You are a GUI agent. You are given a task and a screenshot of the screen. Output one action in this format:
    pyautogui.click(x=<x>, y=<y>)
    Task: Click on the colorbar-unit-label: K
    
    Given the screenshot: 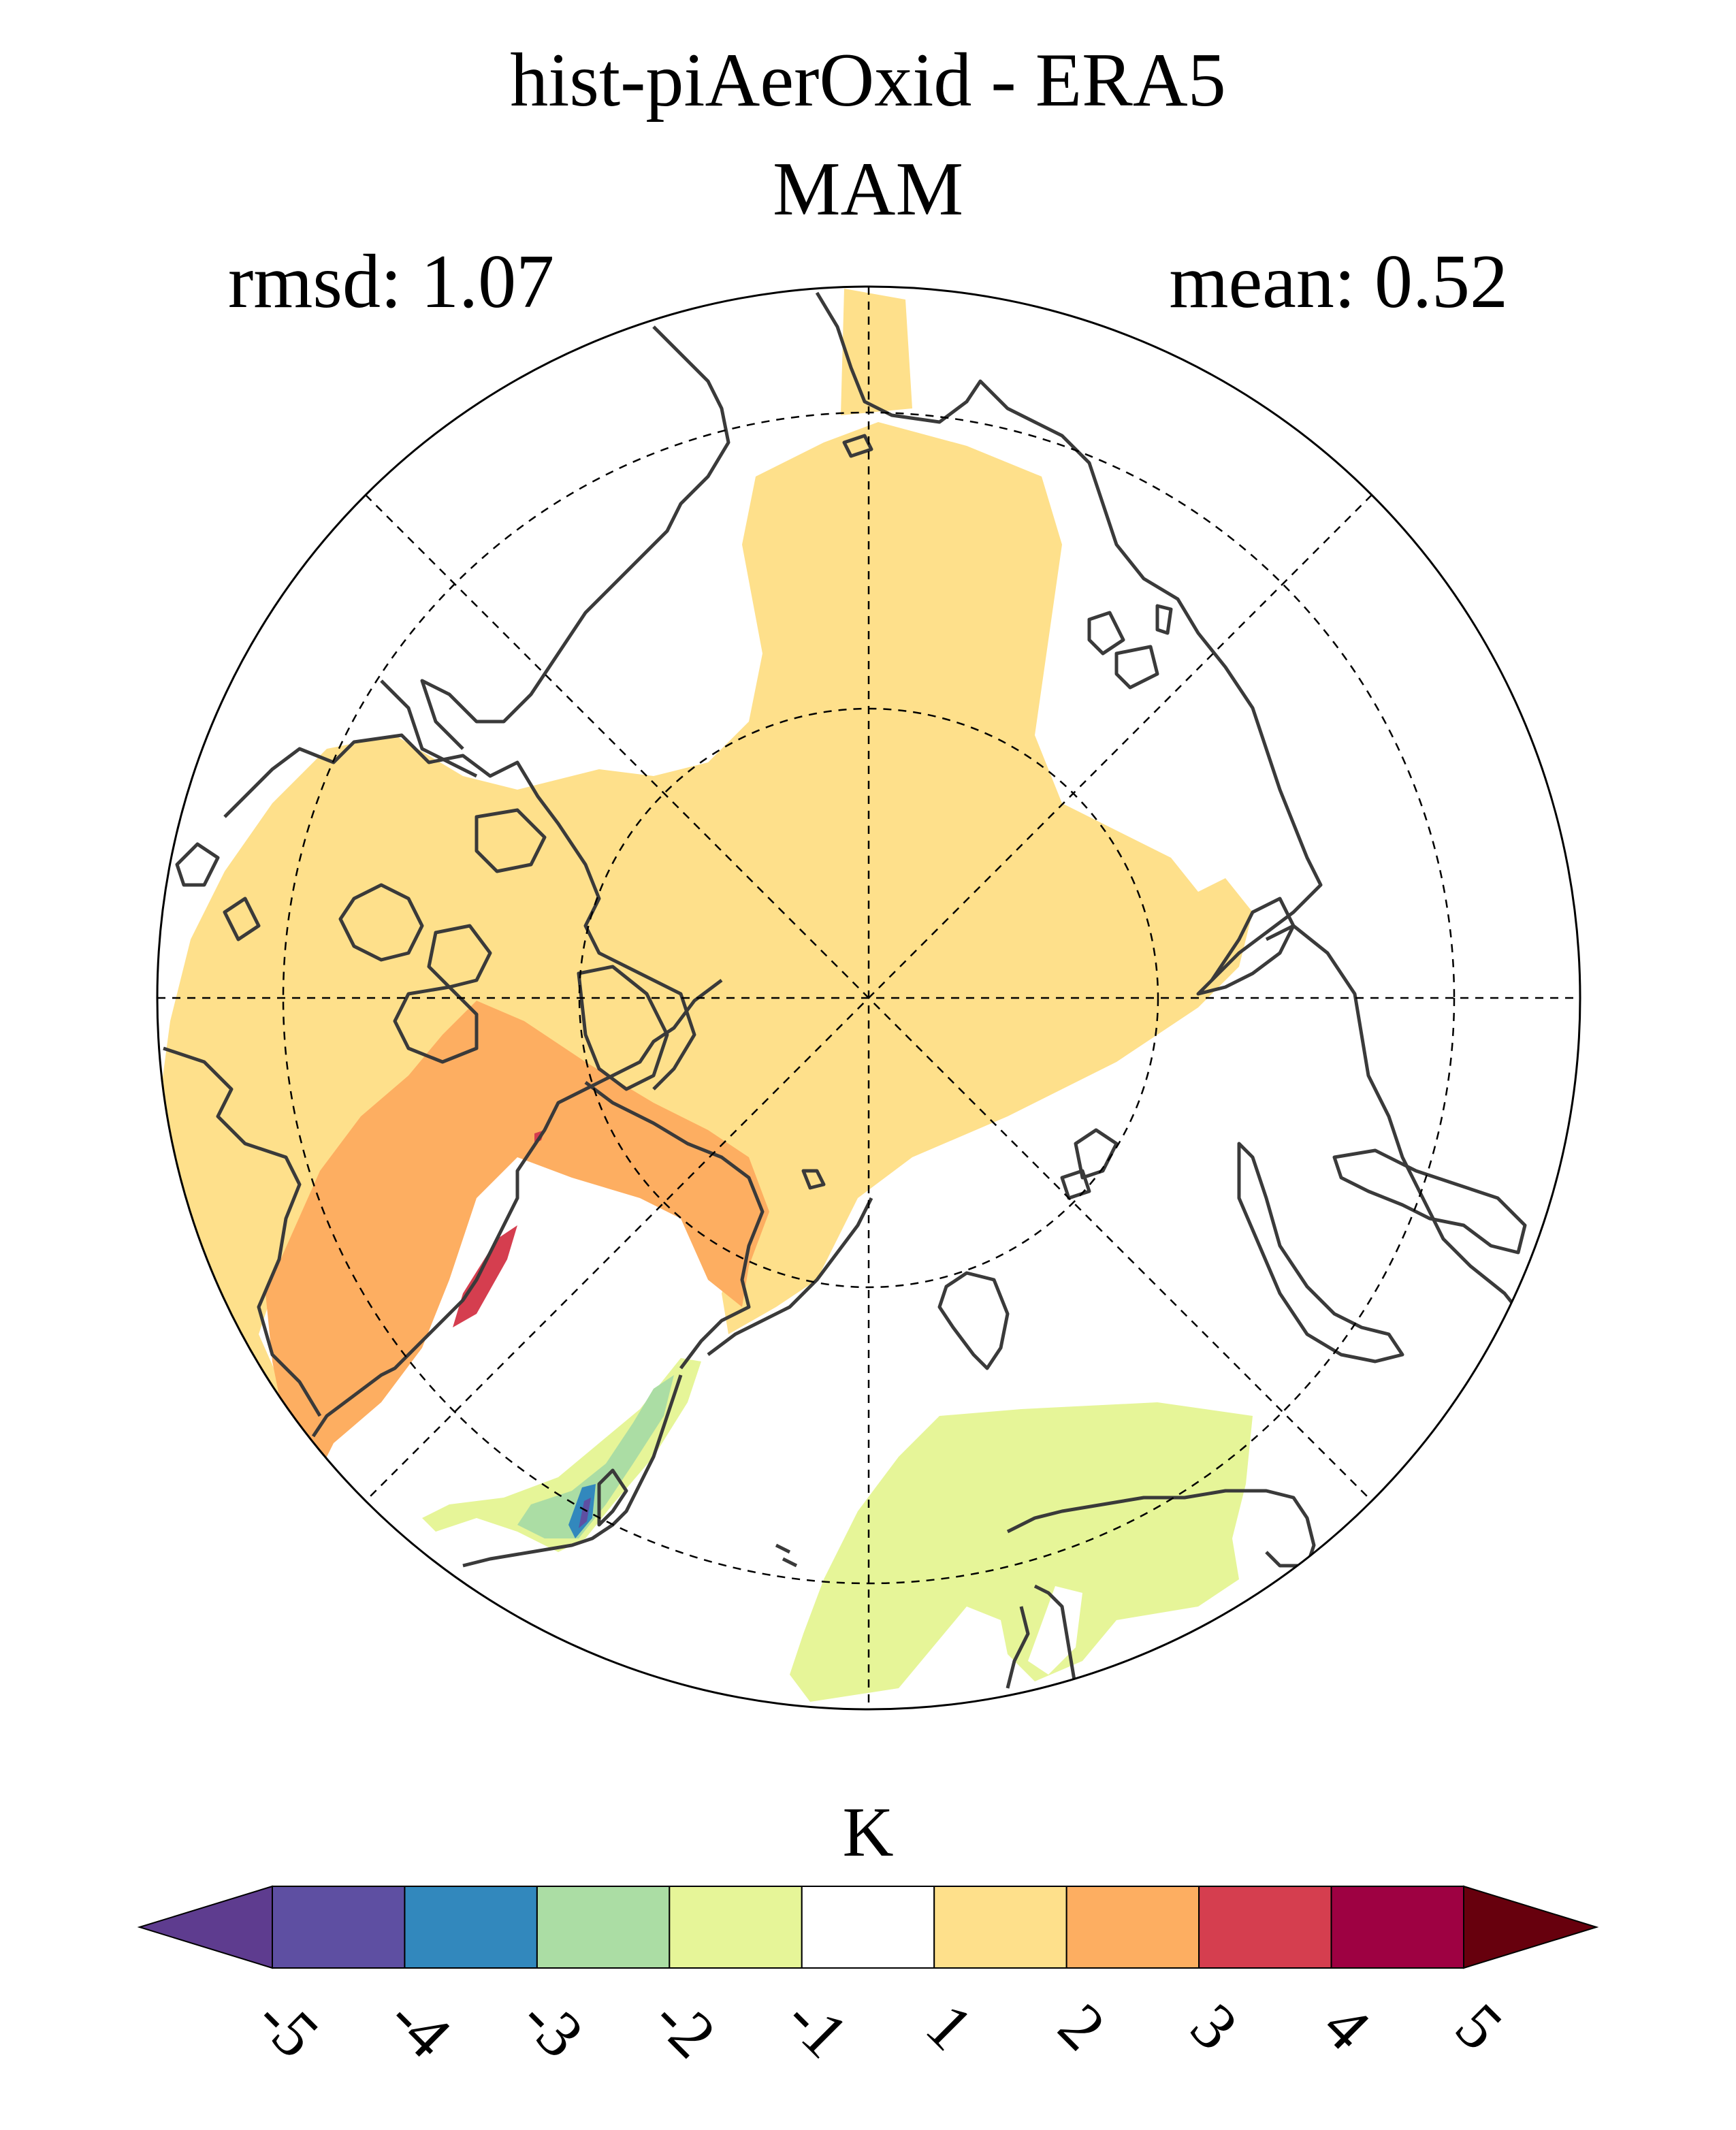 What is the action you would take?
    pyautogui.click(x=868, y=1832)
    